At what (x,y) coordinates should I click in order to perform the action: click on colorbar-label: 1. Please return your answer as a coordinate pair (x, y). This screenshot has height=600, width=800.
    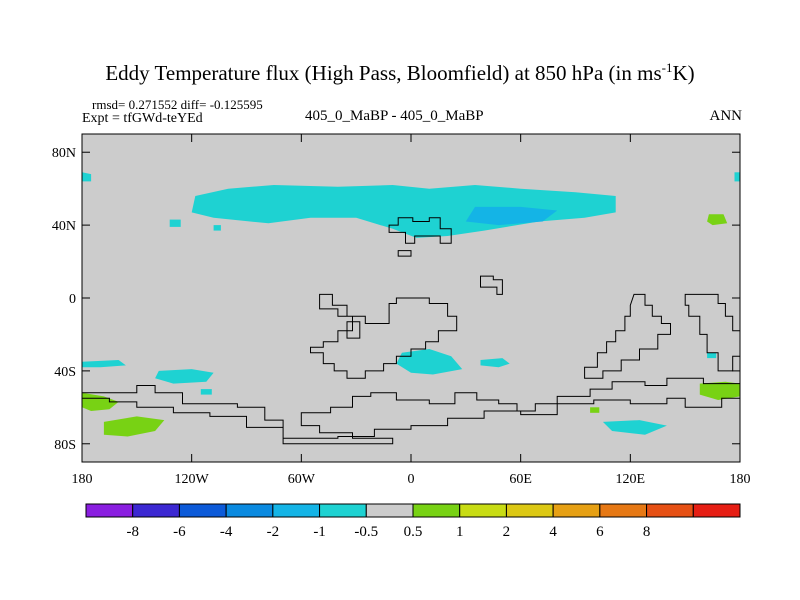
    Looking at the image, I should click on (460, 532).